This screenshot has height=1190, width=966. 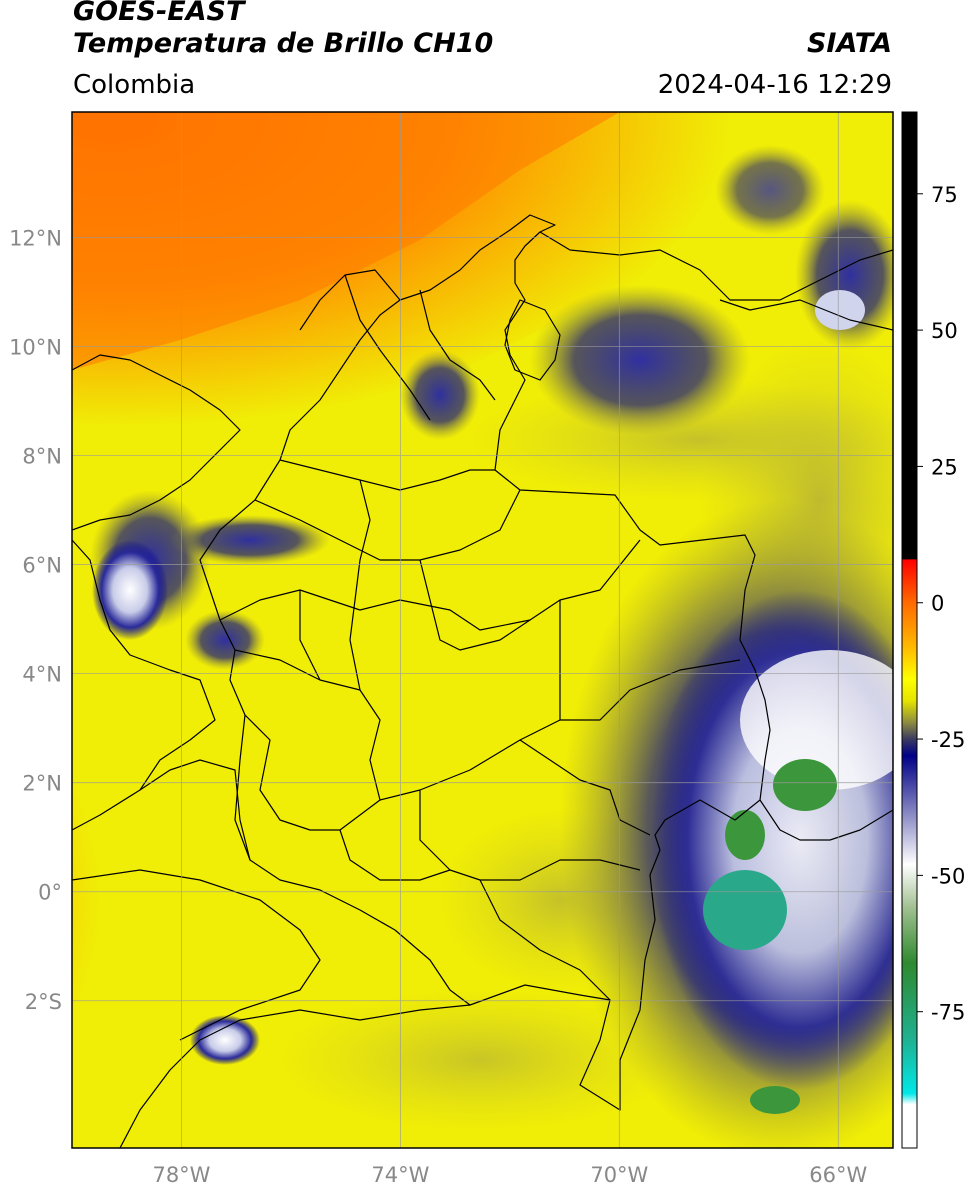 I want to click on lat-tick-label: 4°N, so click(x=42, y=675).